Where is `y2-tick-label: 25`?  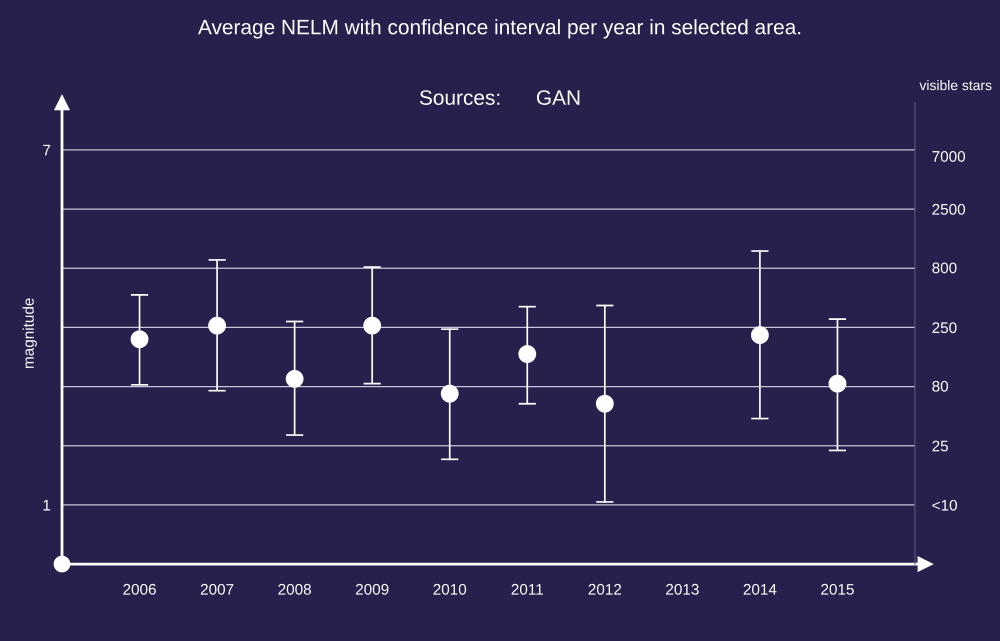 y2-tick-label: 25 is located at coordinates (940, 446).